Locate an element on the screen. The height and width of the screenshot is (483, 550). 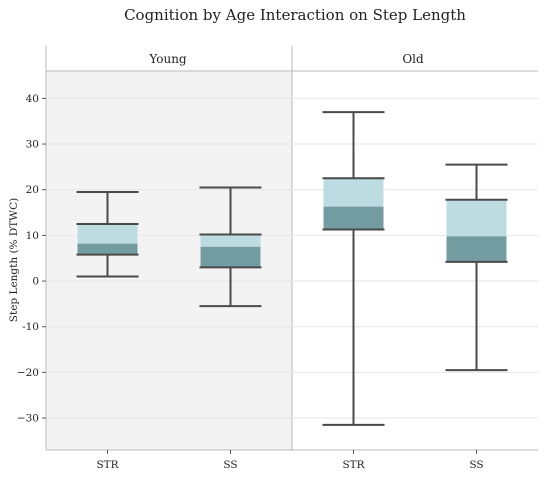
box-old-str is located at coordinates (353, 268).